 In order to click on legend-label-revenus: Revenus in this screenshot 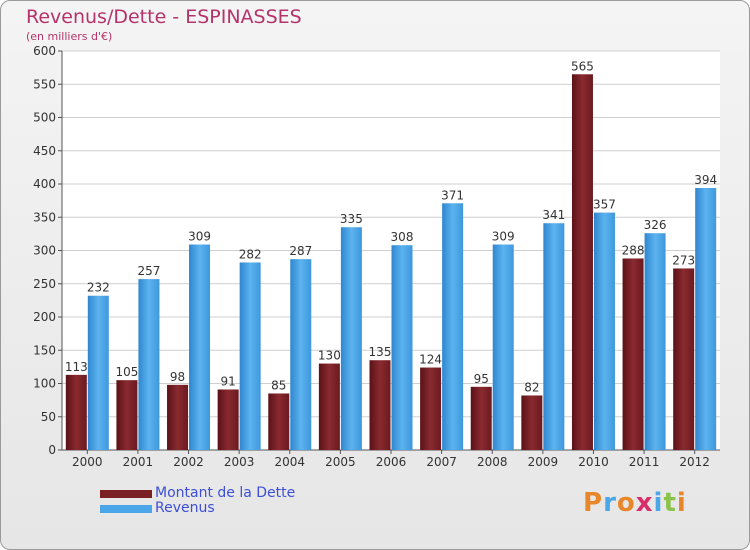, I will do `click(185, 508)`.